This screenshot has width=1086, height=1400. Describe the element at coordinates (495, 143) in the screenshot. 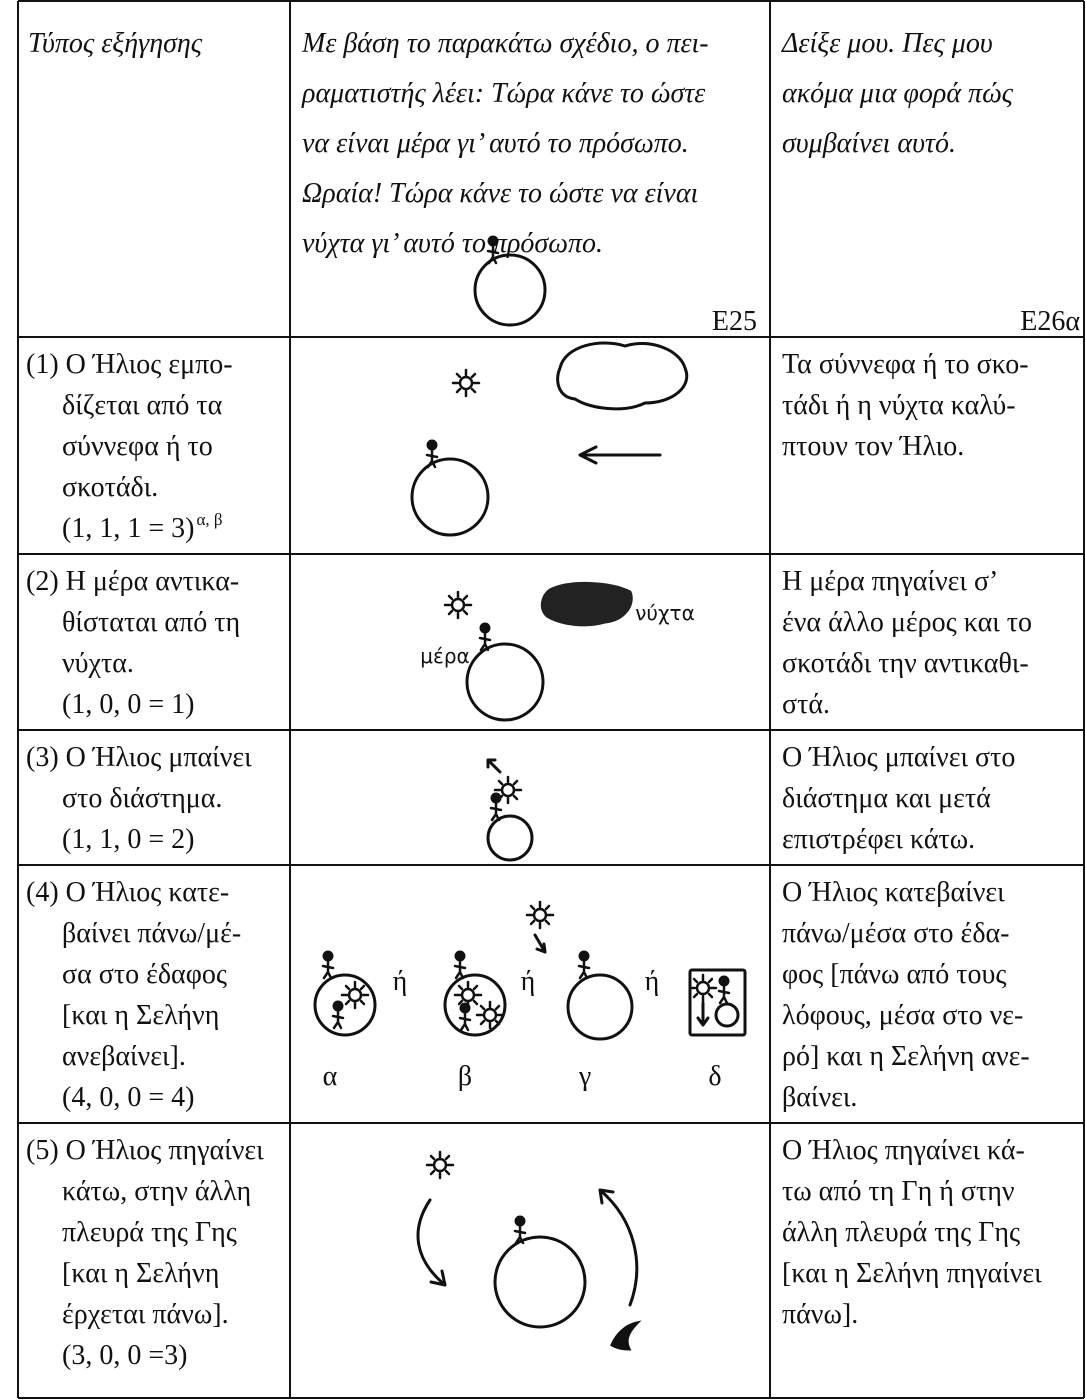

I see `header-cell: να είναι μέρα γι’ αυτό το πρόσωπο.` at that location.